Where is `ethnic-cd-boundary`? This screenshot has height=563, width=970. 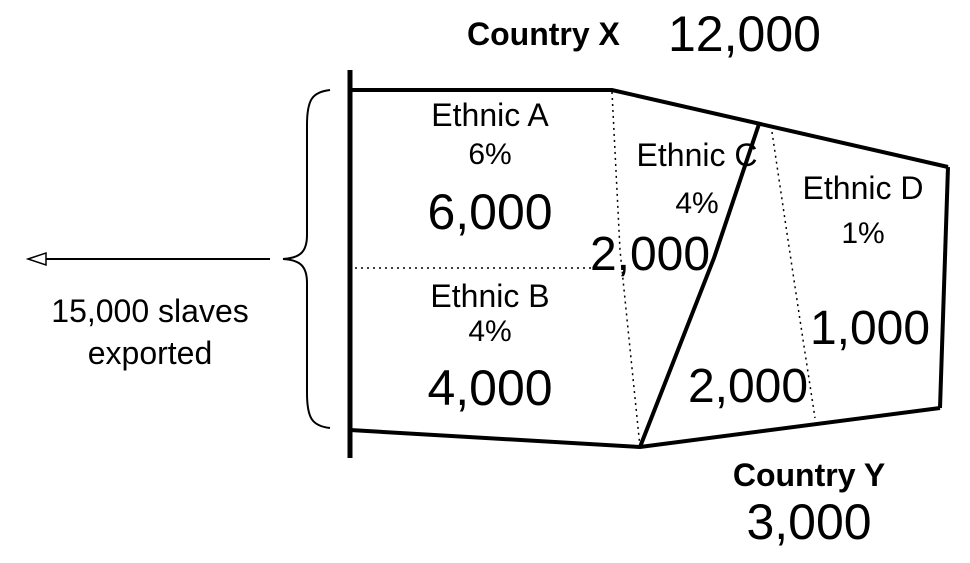
ethnic-cd-boundary is located at coordinates (793, 275).